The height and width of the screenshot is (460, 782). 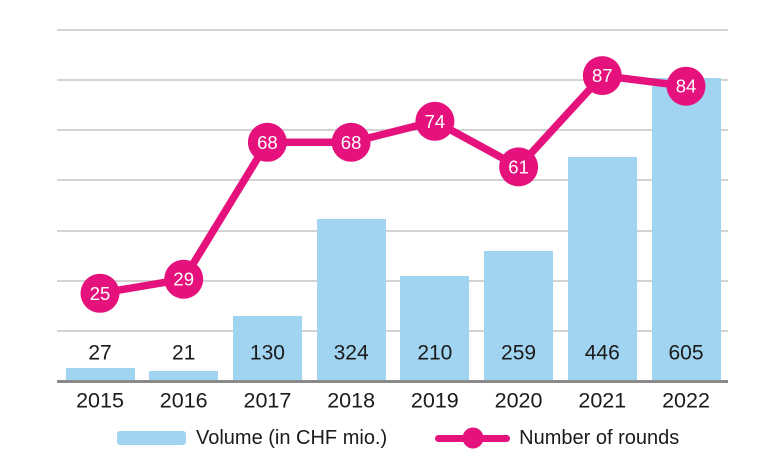 What do you see at coordinates (398, 438) in the screenshot?
I see `legend: Volume (in CHF mio.) Number of rounds` at bounding box center [398, 438].